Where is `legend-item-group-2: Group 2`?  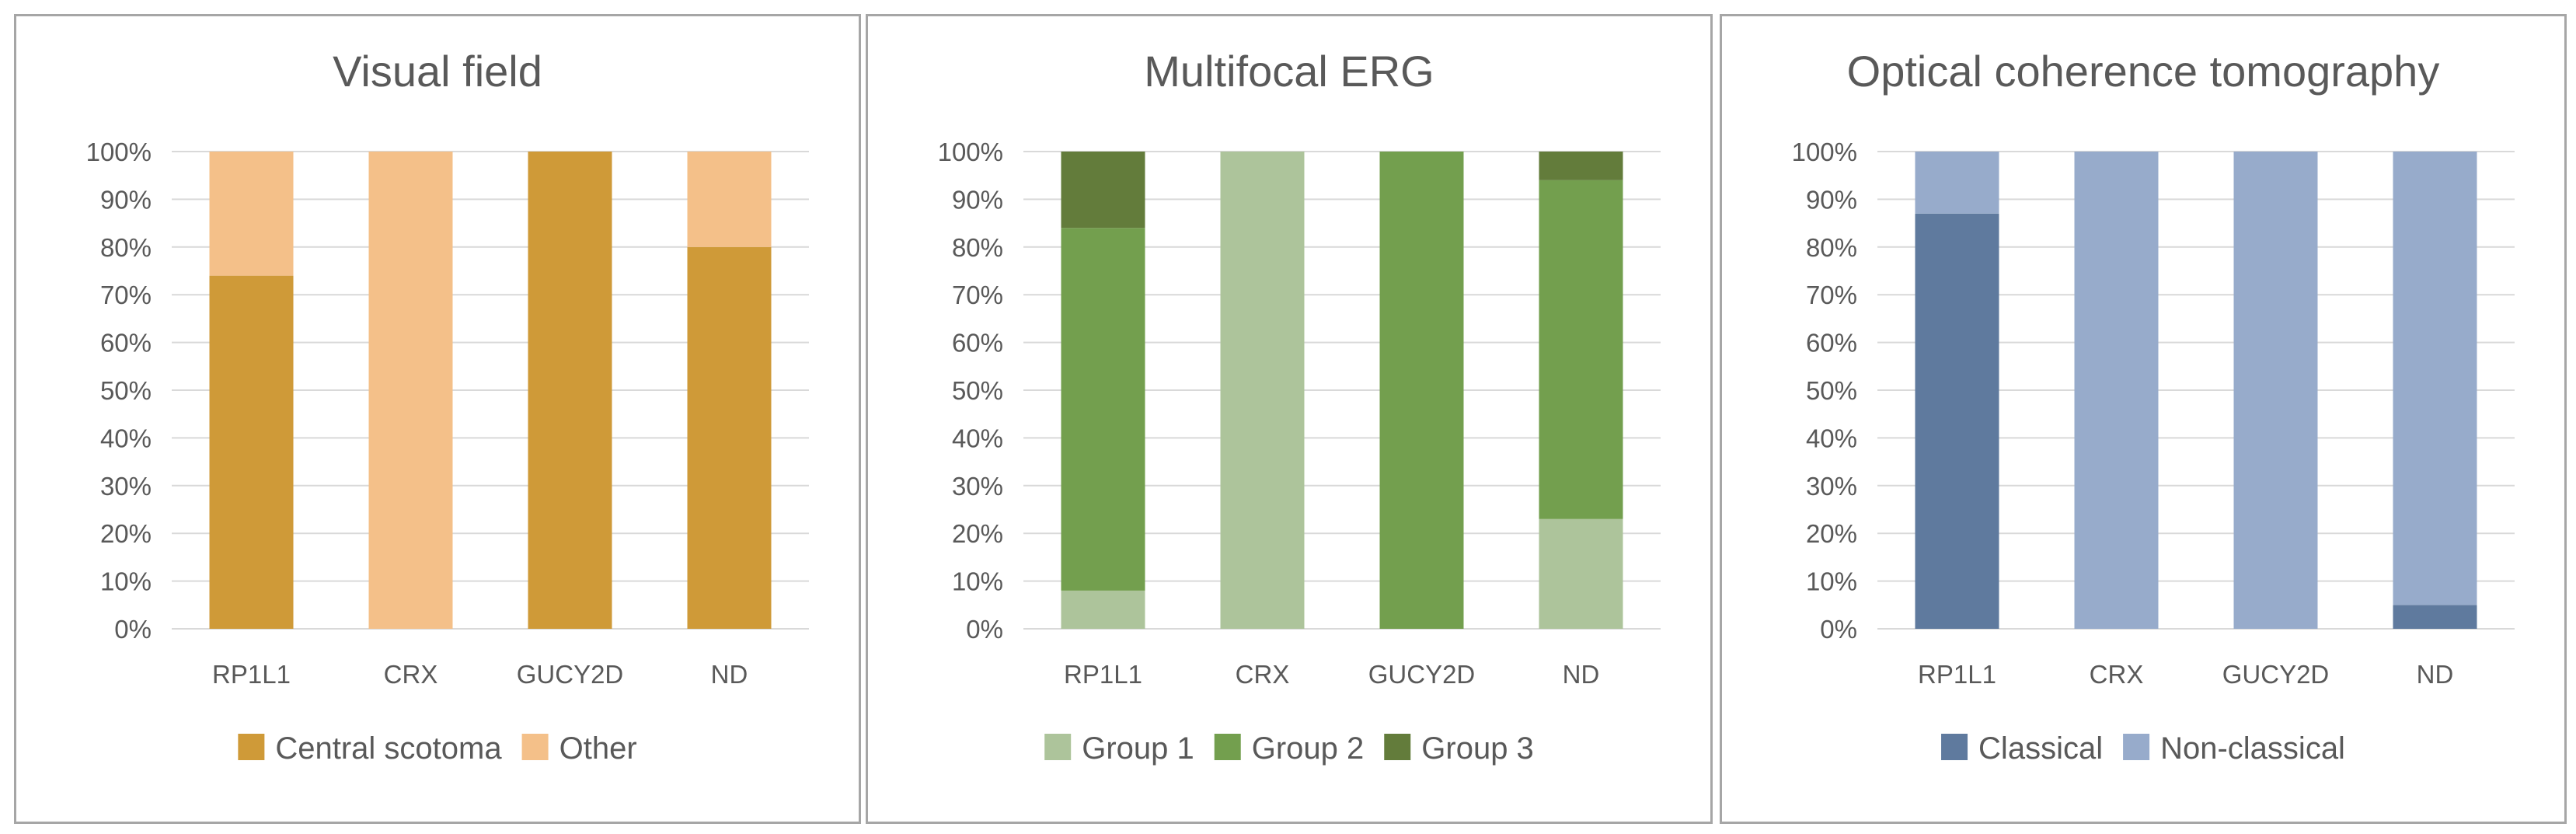
legend-item-group-2: Group 2 is located at coordinates (1289, 748).